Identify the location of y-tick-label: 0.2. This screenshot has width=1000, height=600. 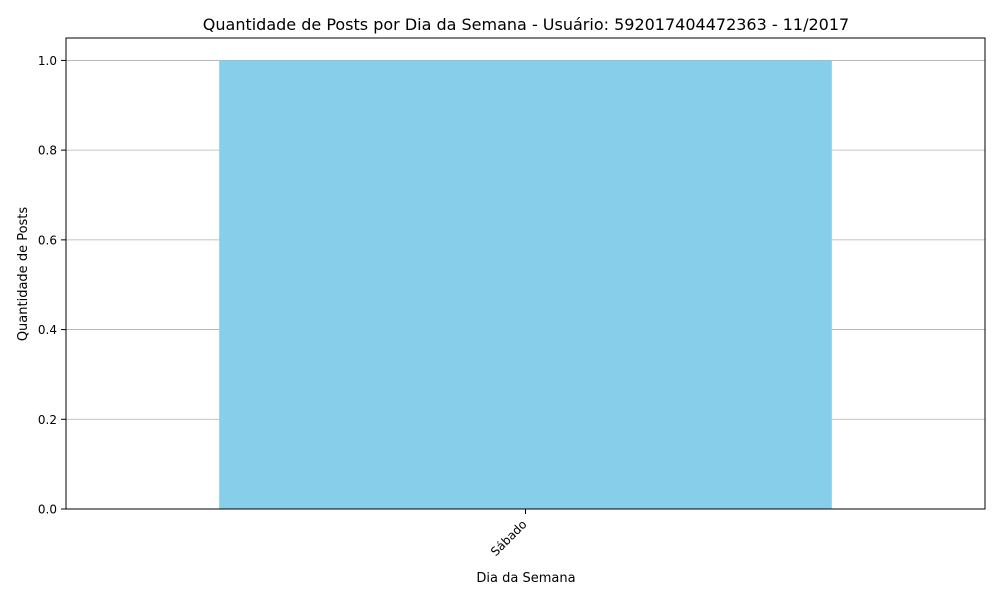
(47, 420).